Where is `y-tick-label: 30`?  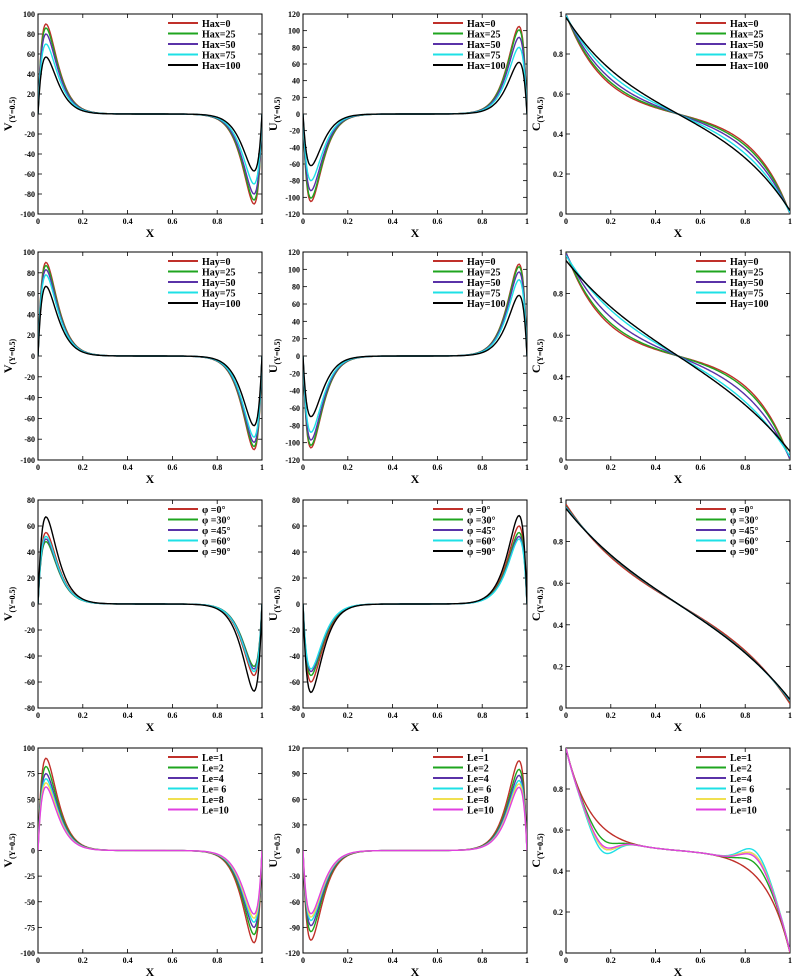 y-tick-label: 30 is located at coordinates (296, 825).